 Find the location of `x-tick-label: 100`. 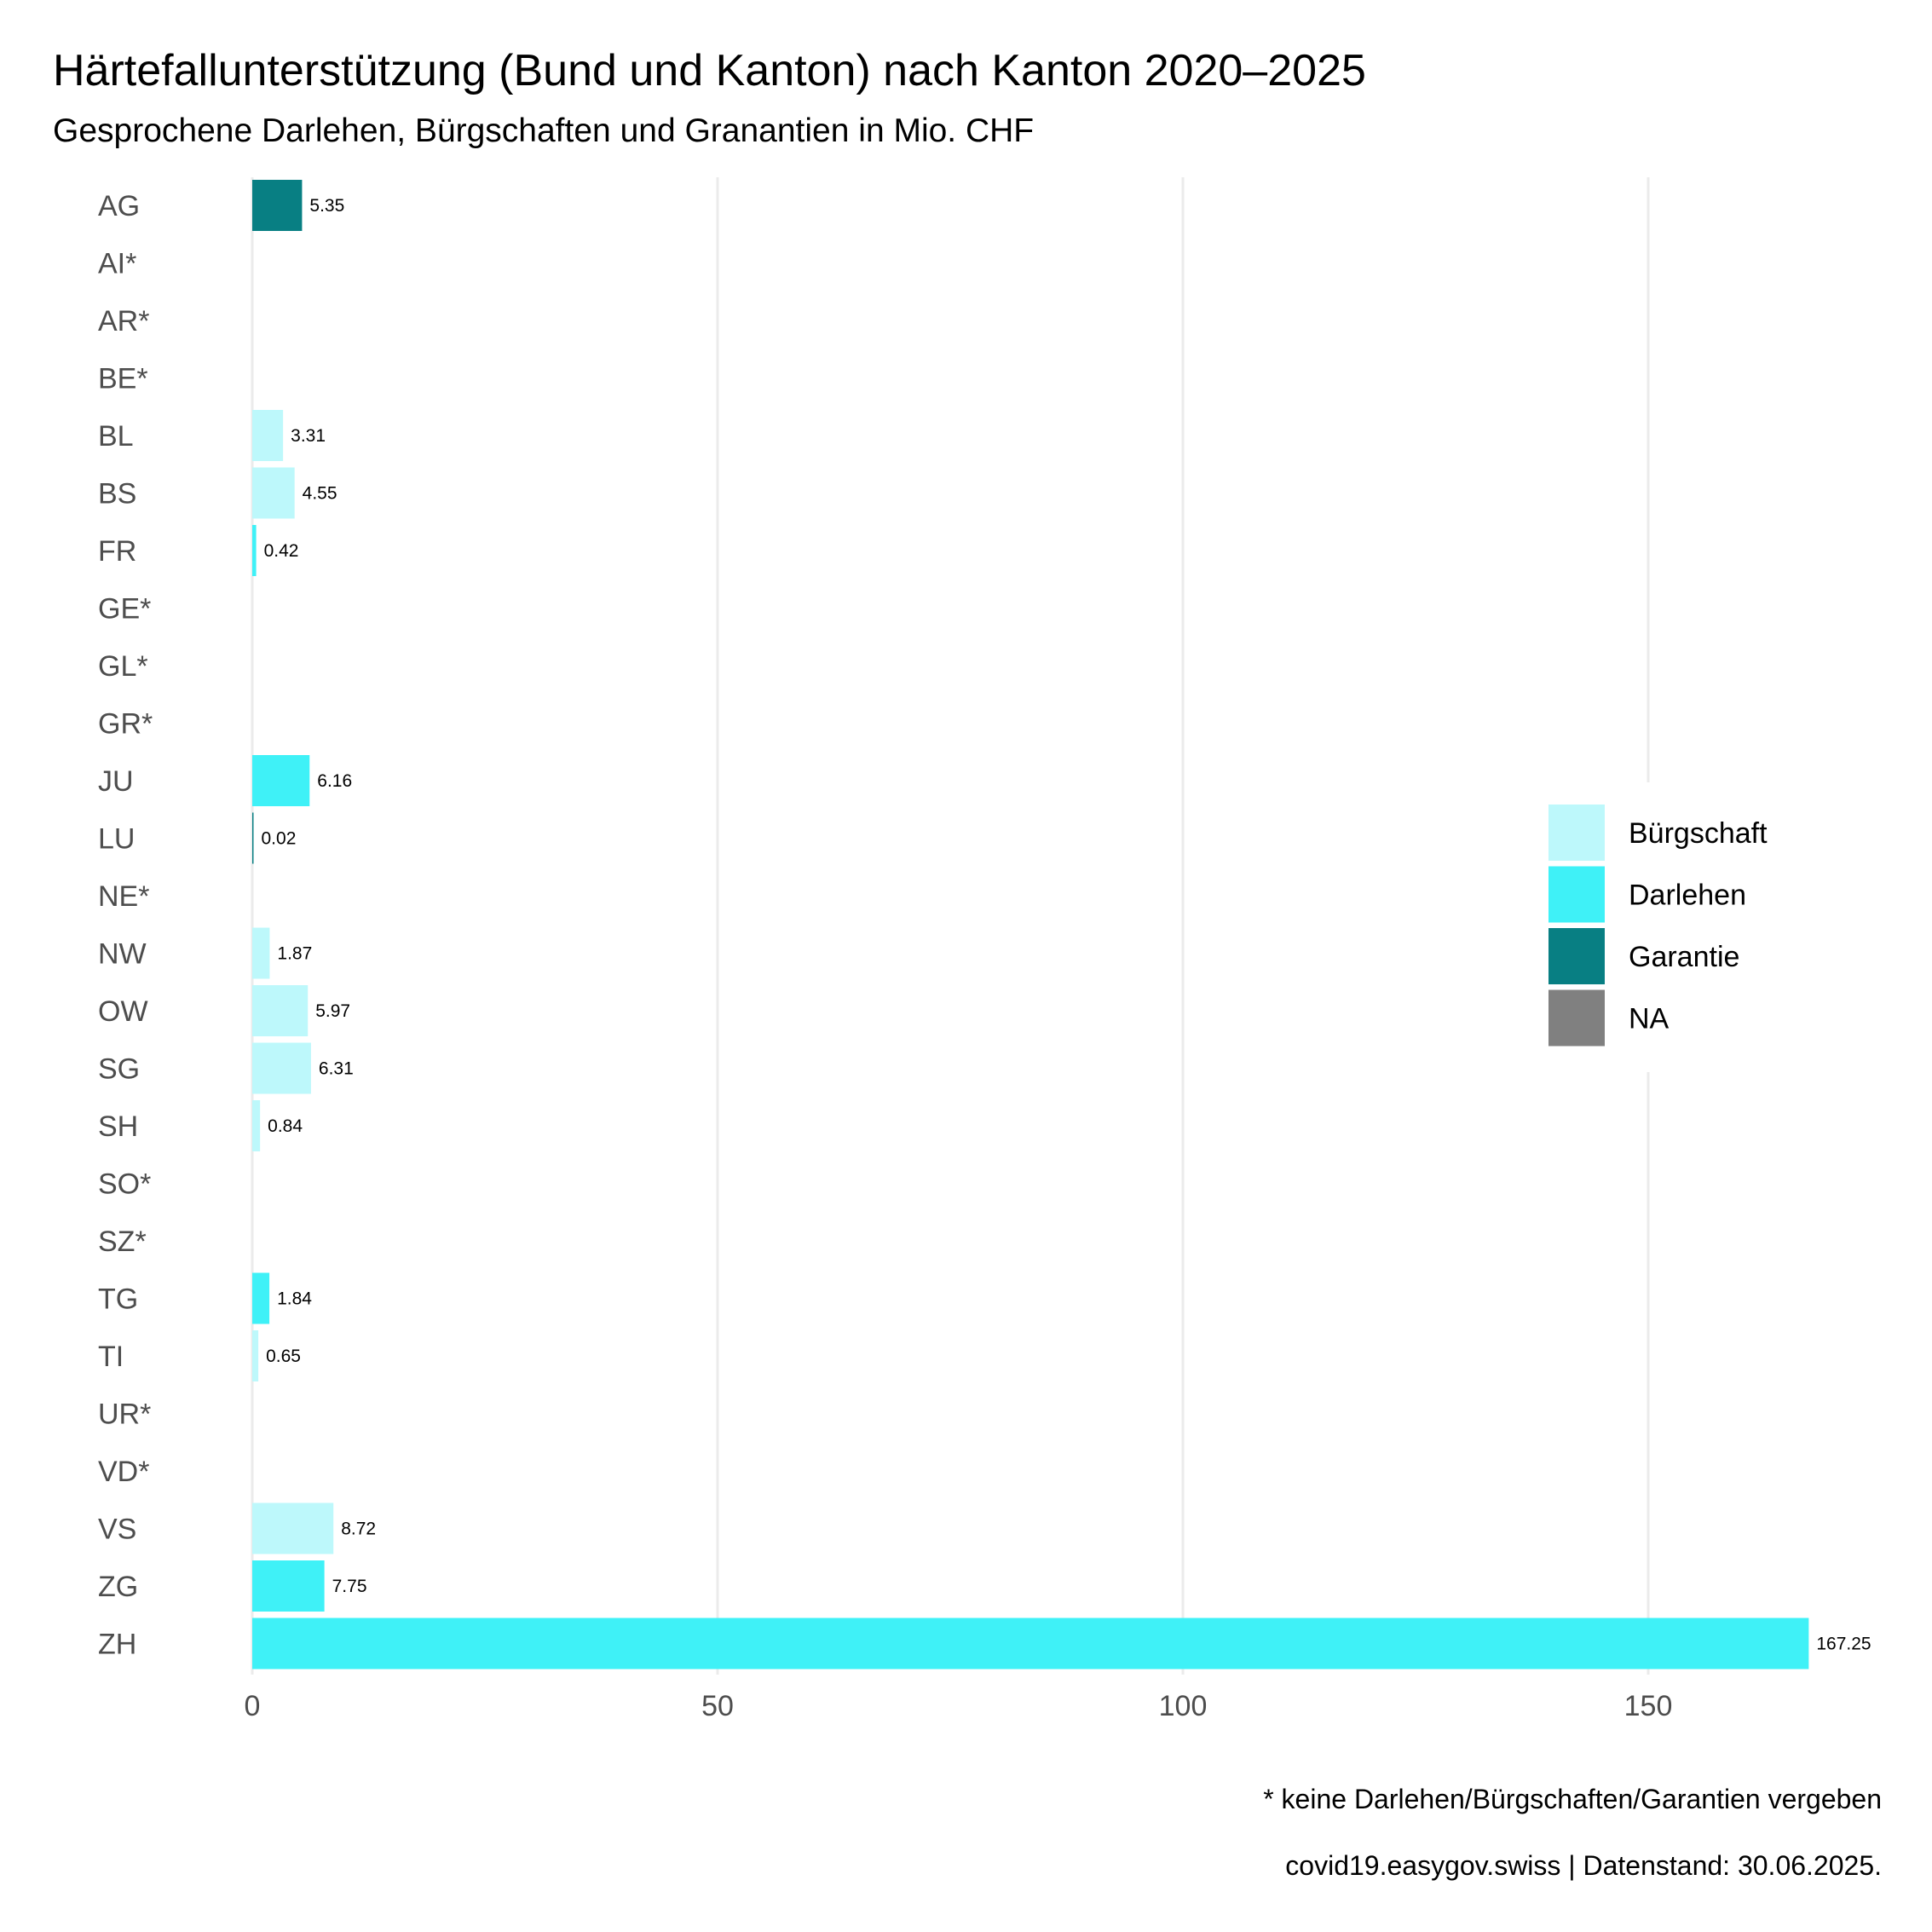

x-tick-label: 100 is located at coordinates (1184, 1706).